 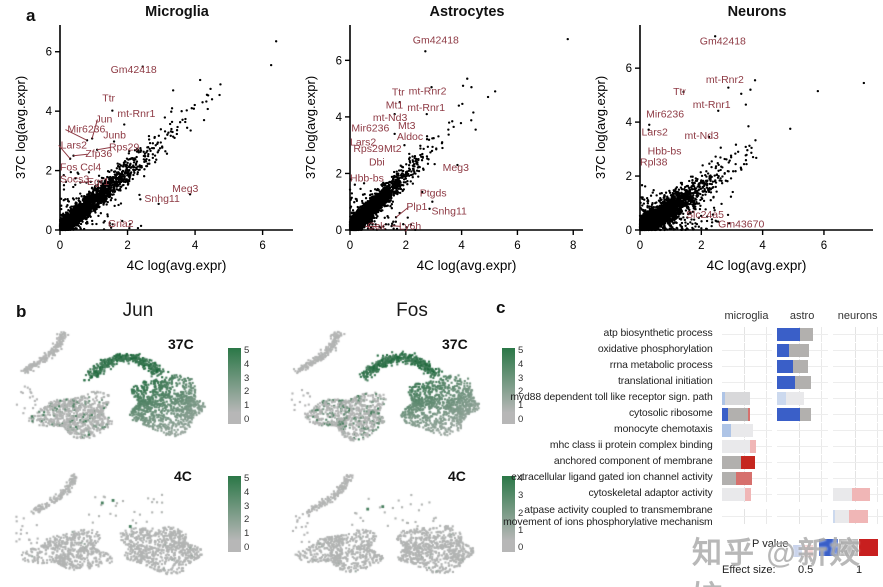 What do you see at coordinates (512, 513) in the screenshot?
I see `umap-legend-fos-4c: 4 3 2 1 0` at bounding box center [512, 513].